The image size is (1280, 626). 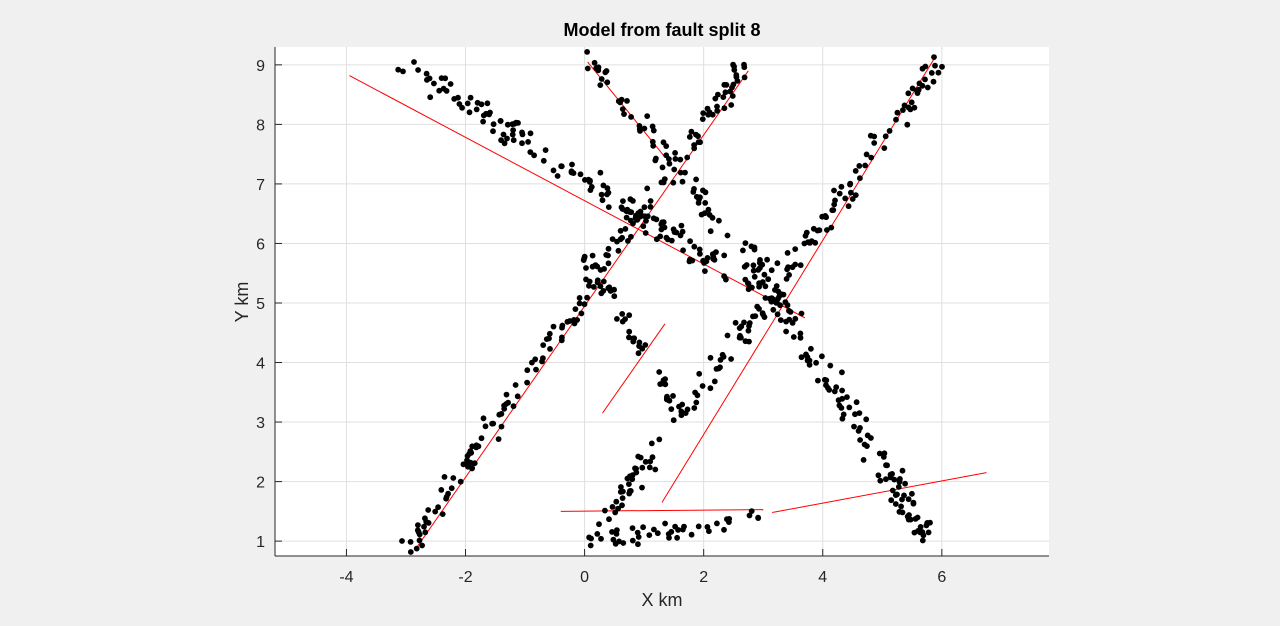 What do you see at coordinates (634, 368) in the screenshot?
I see `fault-line` at bounding box center [634, 368].